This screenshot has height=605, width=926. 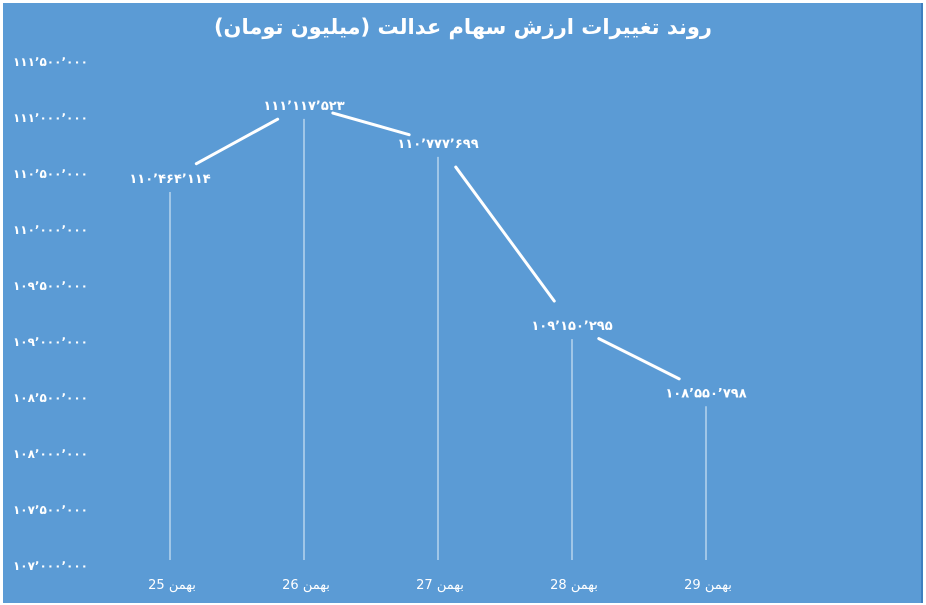 I want to click on y-tick-label: ۱۰۹٬۰۰۰٬۰۰۰, so click(x=50, y=342).